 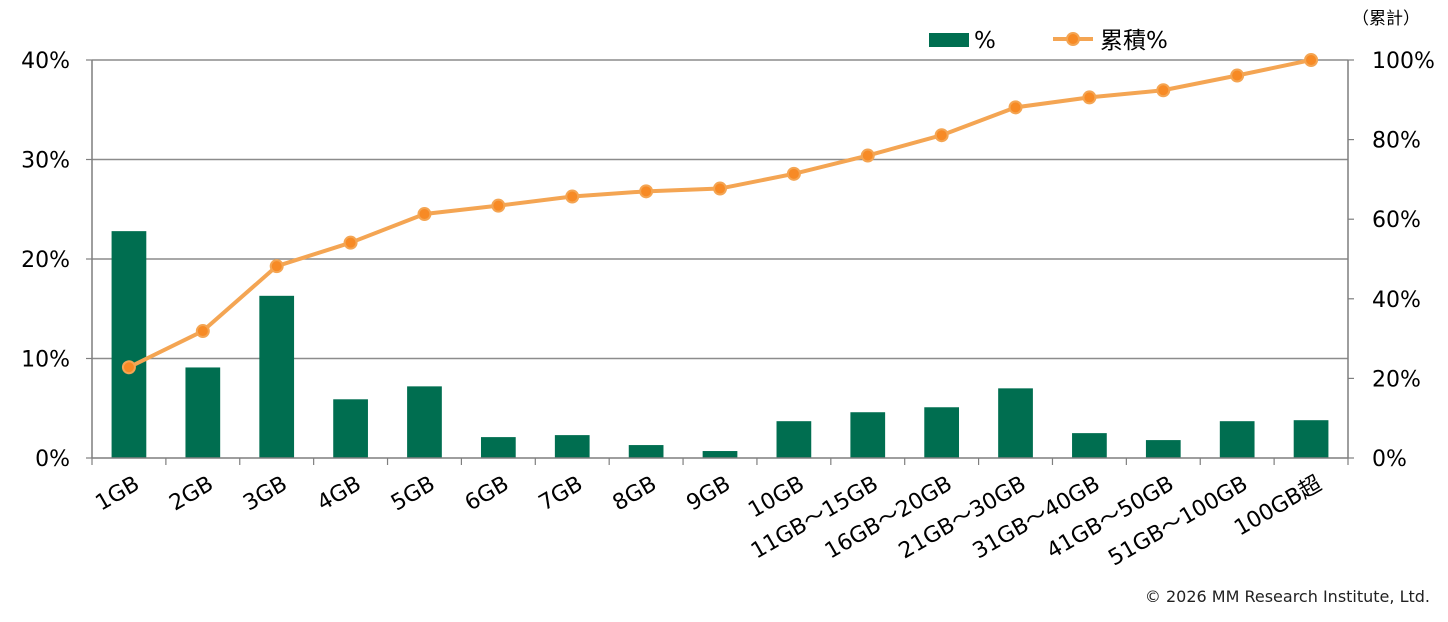 What do you see at coordinates (487, 494) in the screenshot?
I see `x-axis-tick-label: 6GB` at bounding box center [487, 494].